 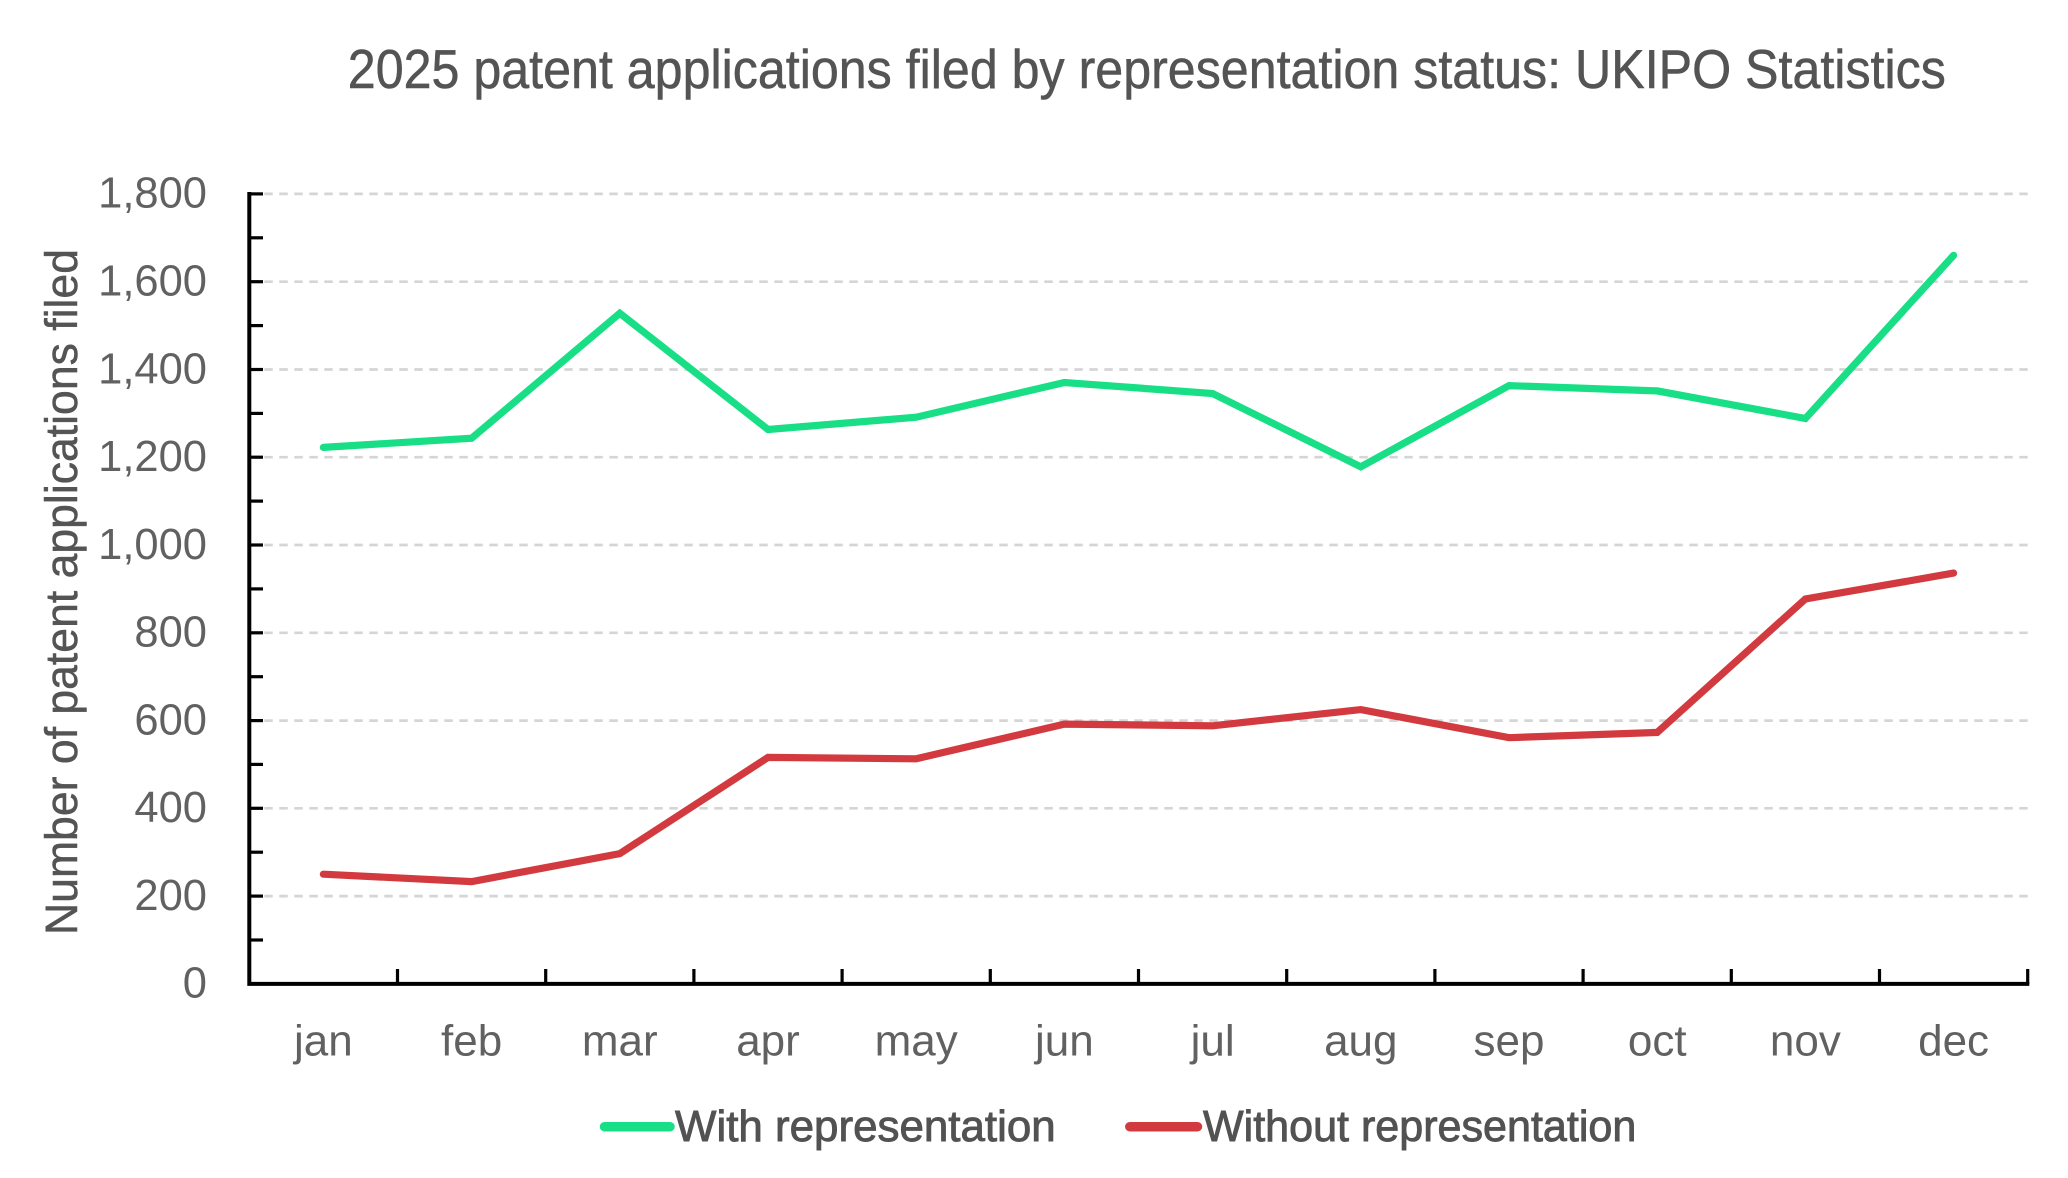 I want to click on svg-text: 1,200, so click(x=152, y=457).